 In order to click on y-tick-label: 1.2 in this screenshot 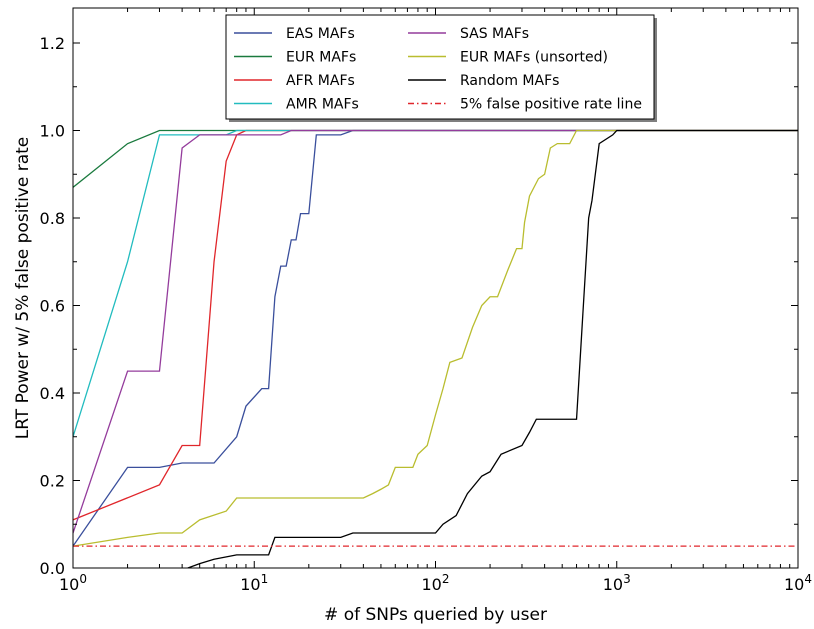, I will do `click(52, 43)`.